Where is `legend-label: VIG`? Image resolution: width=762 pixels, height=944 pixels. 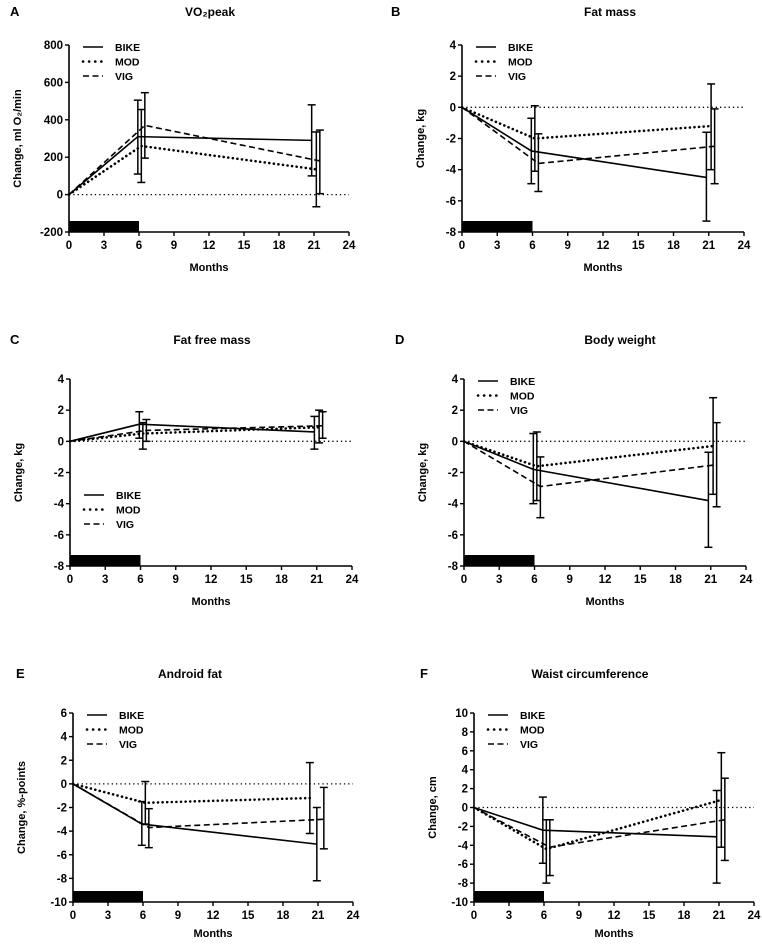
legend-label: VIG is located at coordinates (517, 77).